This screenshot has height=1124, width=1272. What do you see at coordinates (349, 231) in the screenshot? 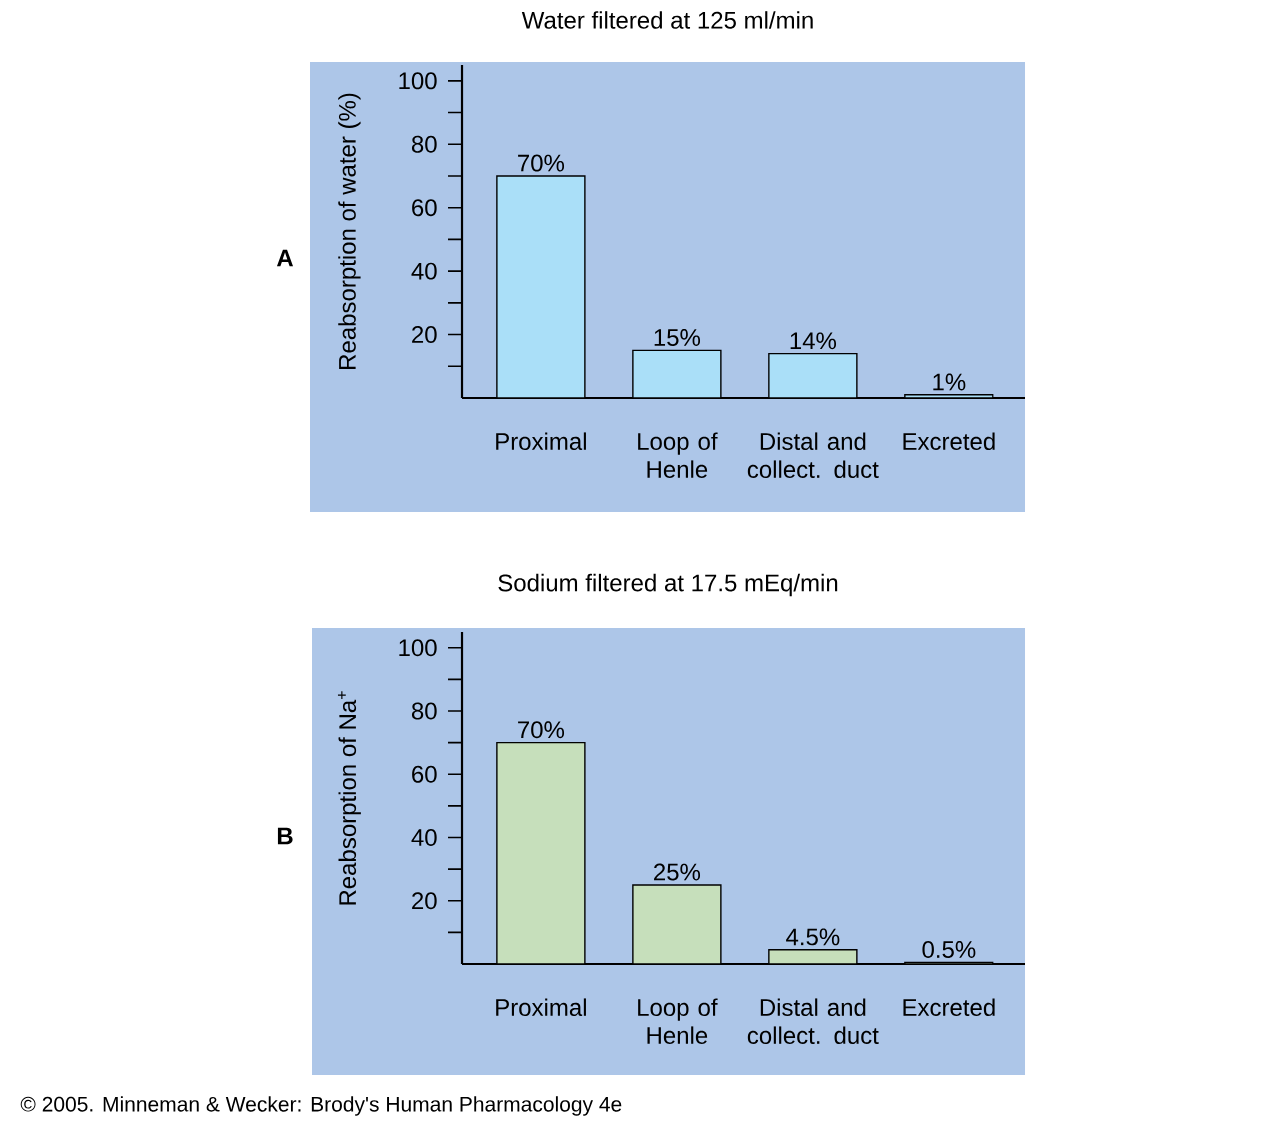
I see `y-axis-title: Reabsorption of water (%)` at bounding box center [349, 231].